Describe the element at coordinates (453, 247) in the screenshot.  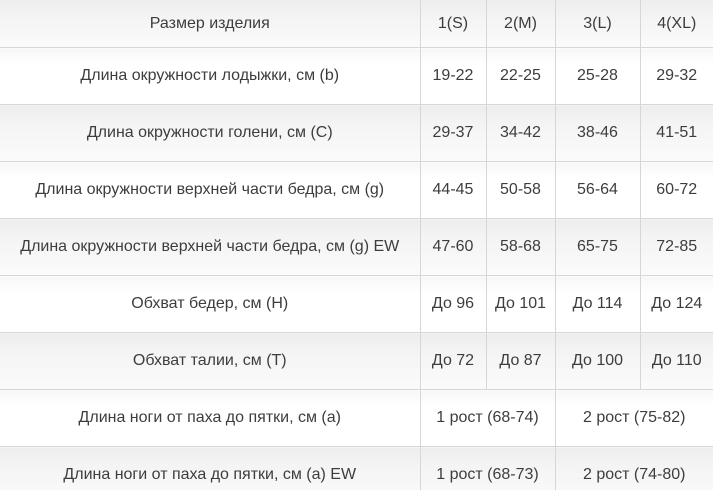
I see `size-value: 47-60` at that location.